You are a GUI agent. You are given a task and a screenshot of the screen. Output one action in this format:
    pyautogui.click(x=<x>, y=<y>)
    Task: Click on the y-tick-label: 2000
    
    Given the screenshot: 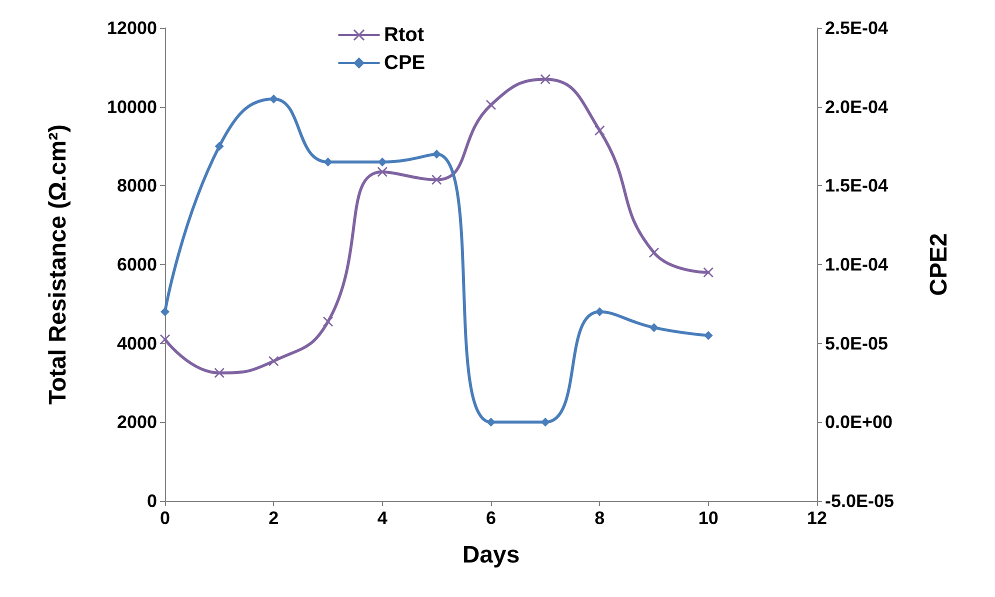 What is the action you would take?
    pyautogui.click(x=136, y=422)
    